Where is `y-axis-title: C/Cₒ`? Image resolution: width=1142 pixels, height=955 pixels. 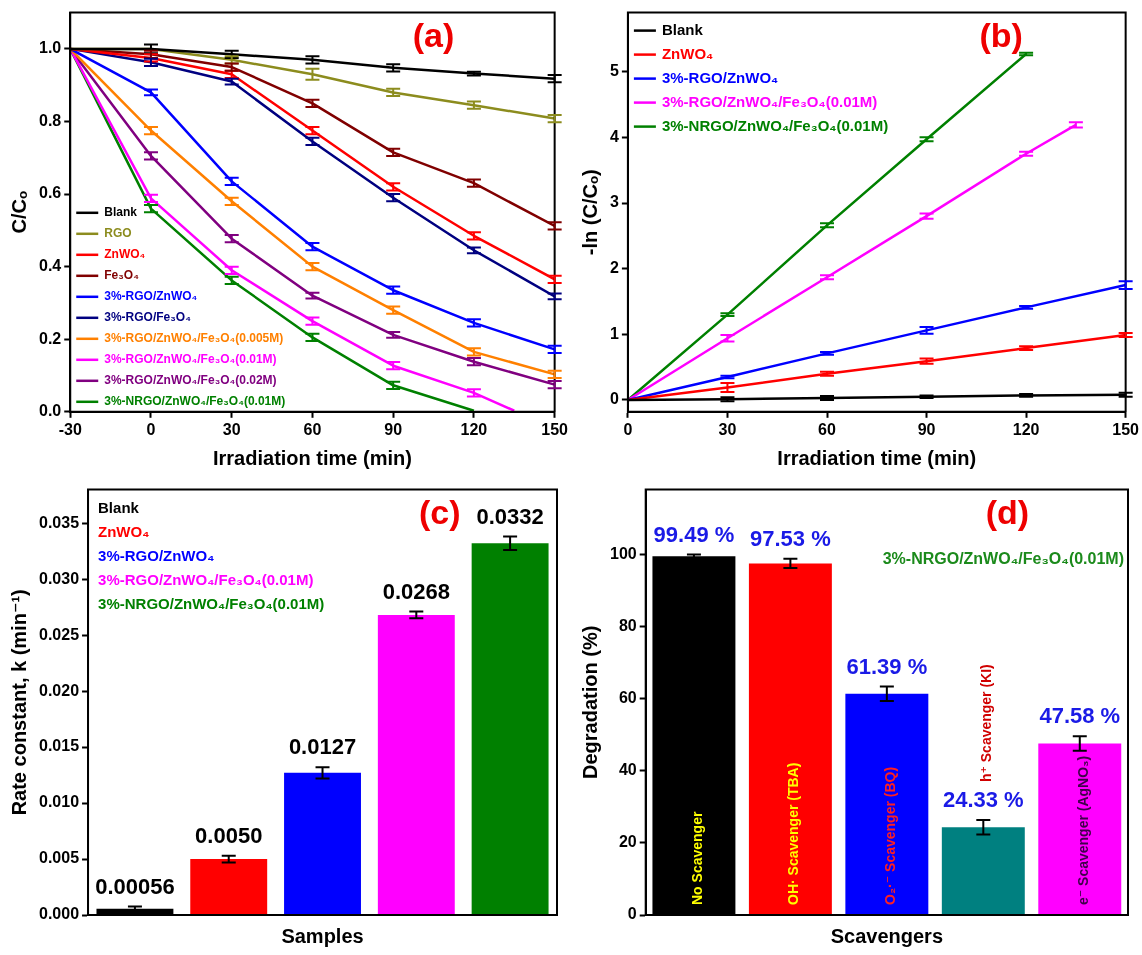
y-axis-title: C/Cₒ is located at coordinates (18, 212).